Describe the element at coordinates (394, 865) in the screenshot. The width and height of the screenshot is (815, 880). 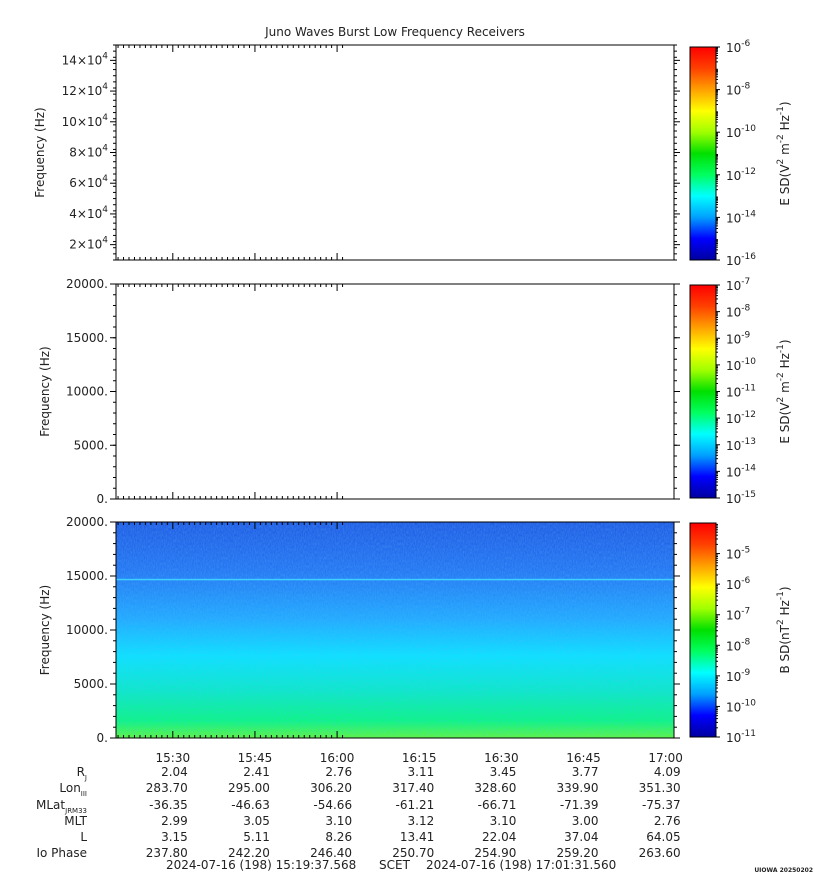
I see `footer-scet-label: SCET` at that location.